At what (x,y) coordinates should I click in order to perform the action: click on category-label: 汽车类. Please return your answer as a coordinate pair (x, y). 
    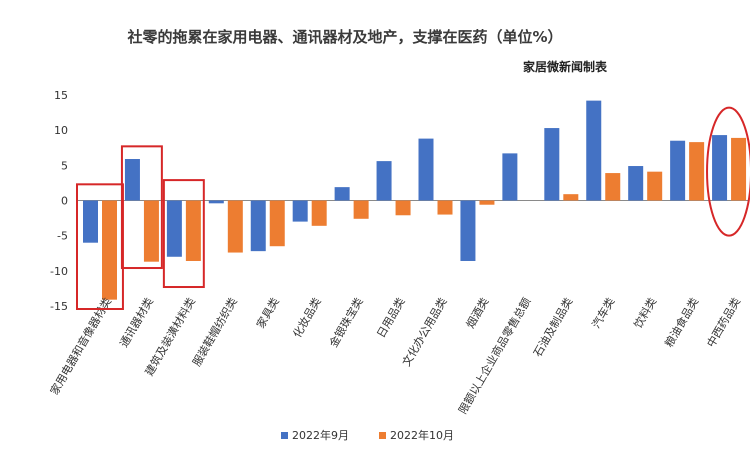
    Looking at the image, I should click on (603, 313).